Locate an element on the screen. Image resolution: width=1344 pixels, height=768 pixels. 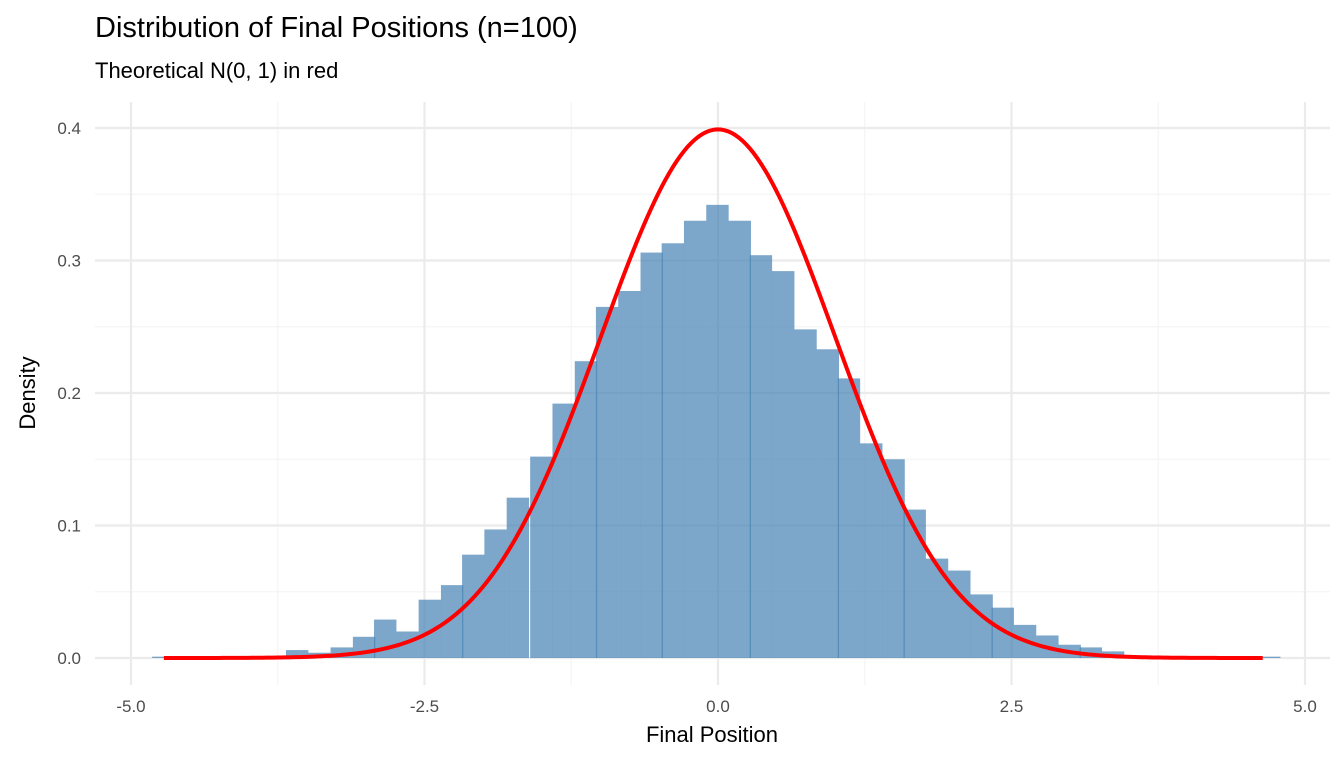
y-tick-label: 0.0 is located at coordinates (69, 658).